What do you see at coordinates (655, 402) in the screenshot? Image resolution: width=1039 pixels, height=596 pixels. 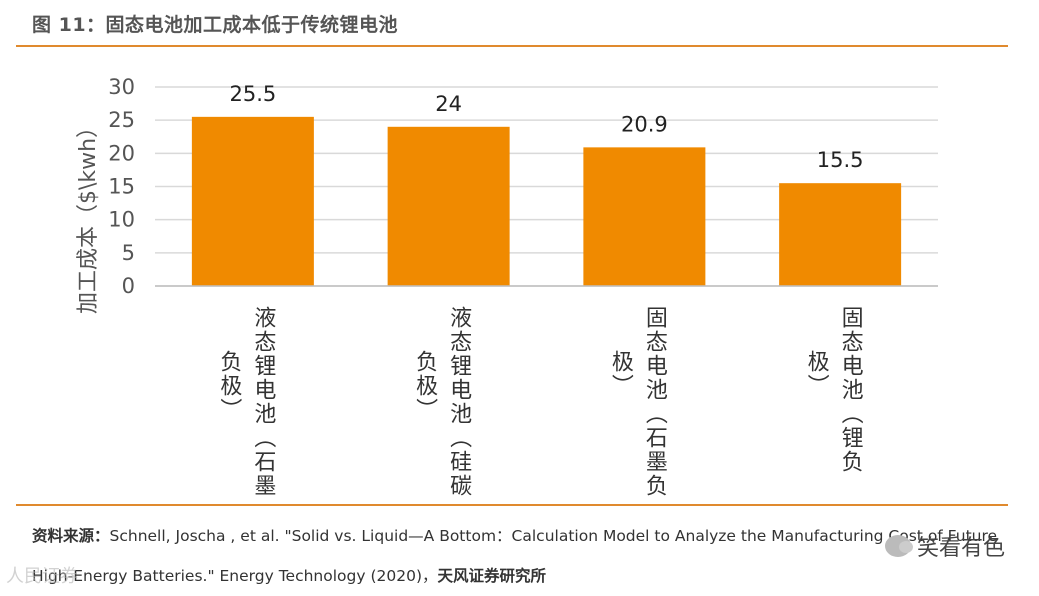 I see `x-category-label: 固态电池（石墨负` at bounding box center [655, 402].